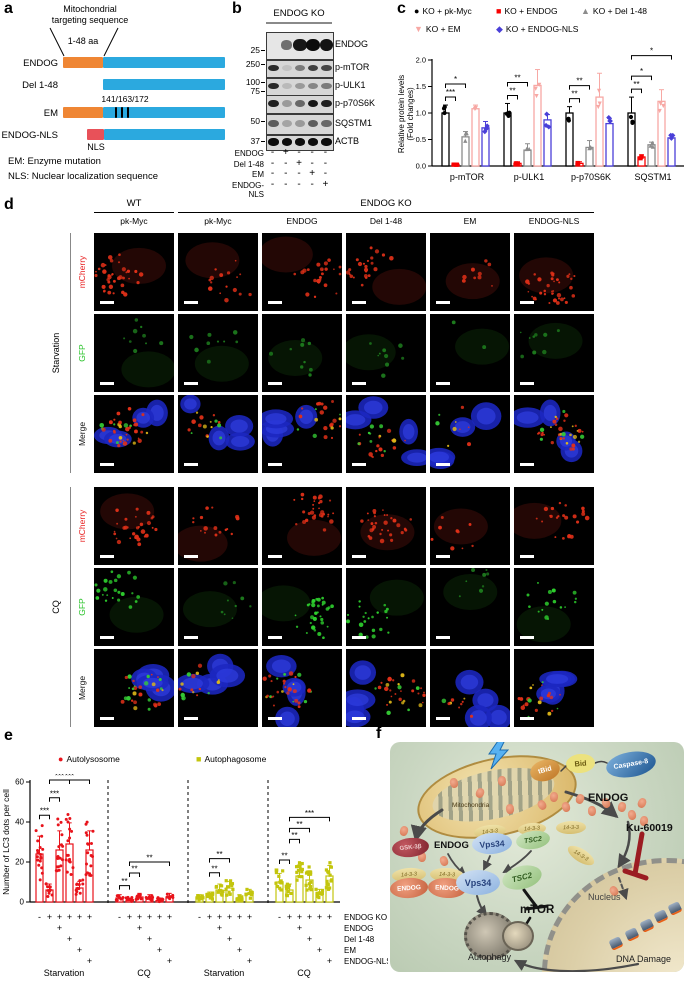 The image size is (686, 984). Describe the element at coordinates (443, 11) in the screenshot. I see `legend-item: ● KO + pk-Myc` at that location.